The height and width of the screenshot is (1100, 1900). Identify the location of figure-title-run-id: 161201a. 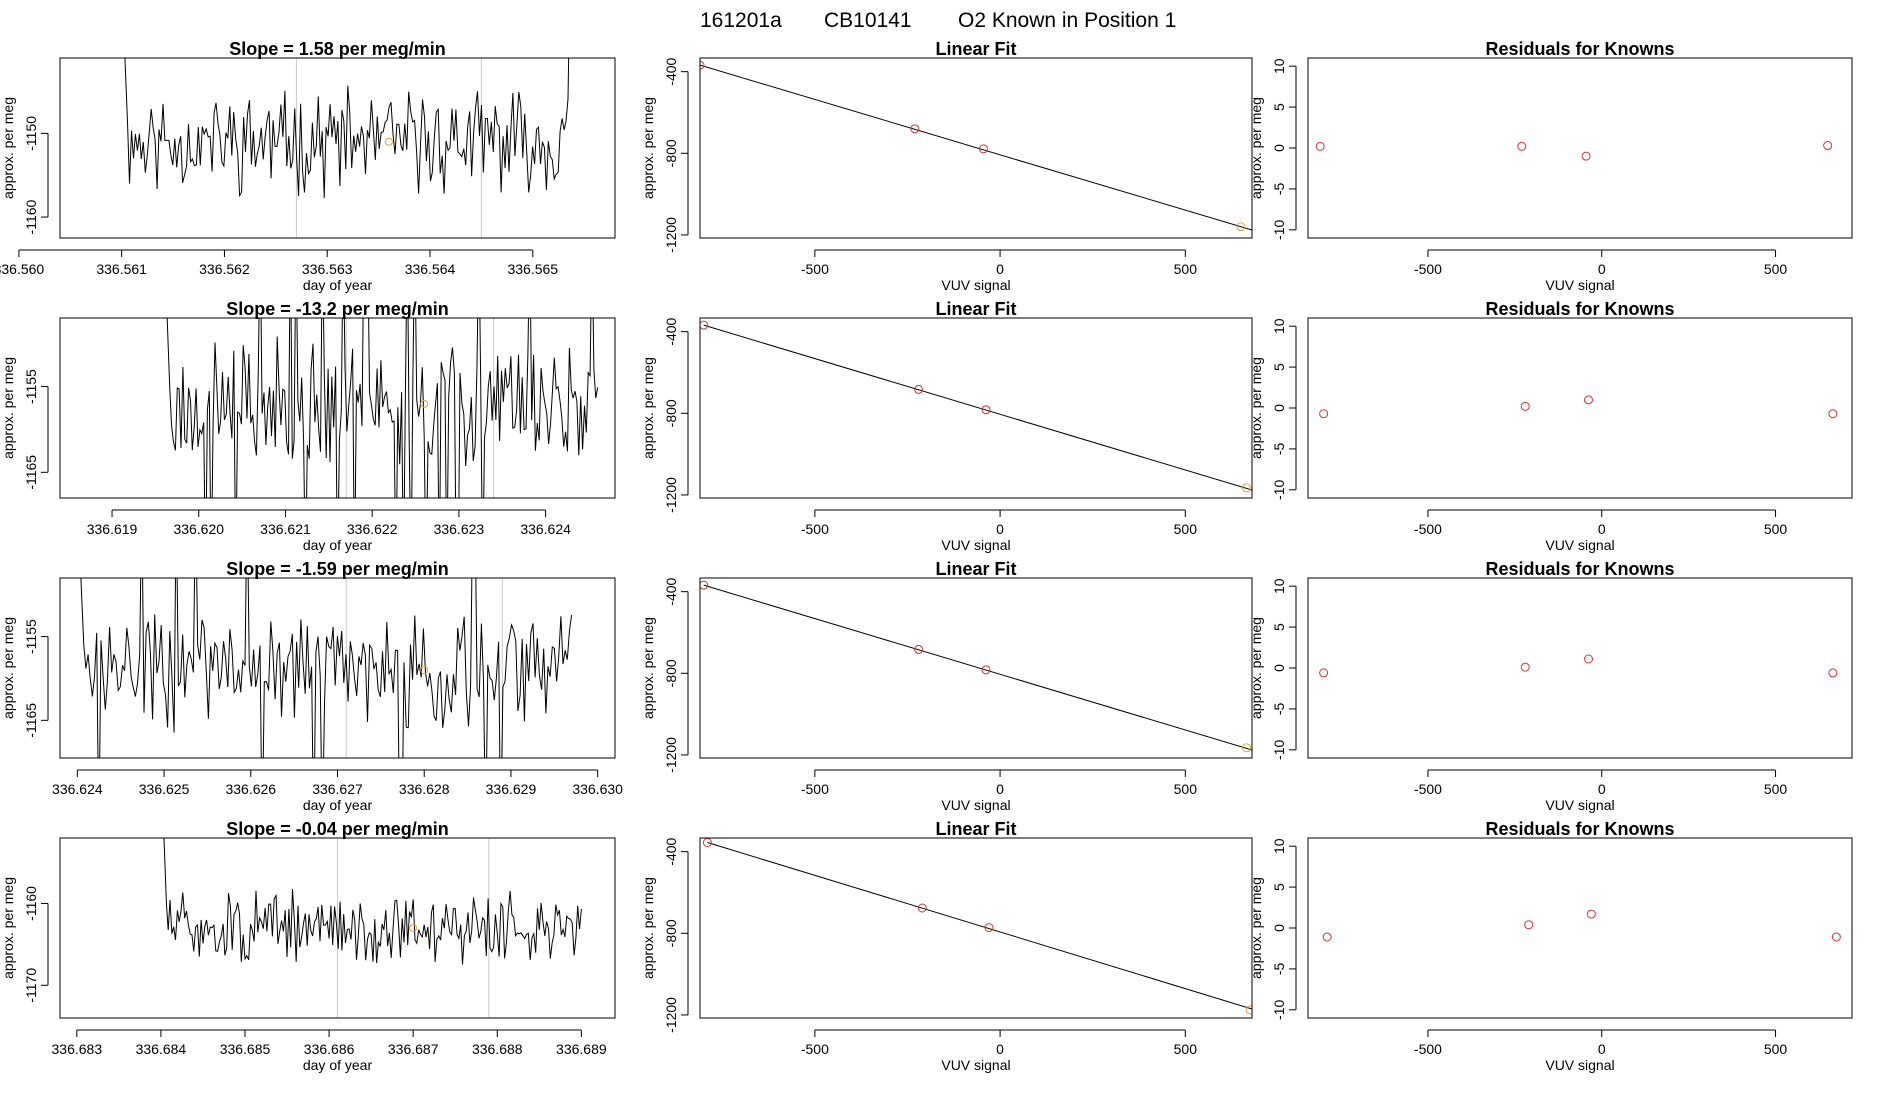
(741, 20).